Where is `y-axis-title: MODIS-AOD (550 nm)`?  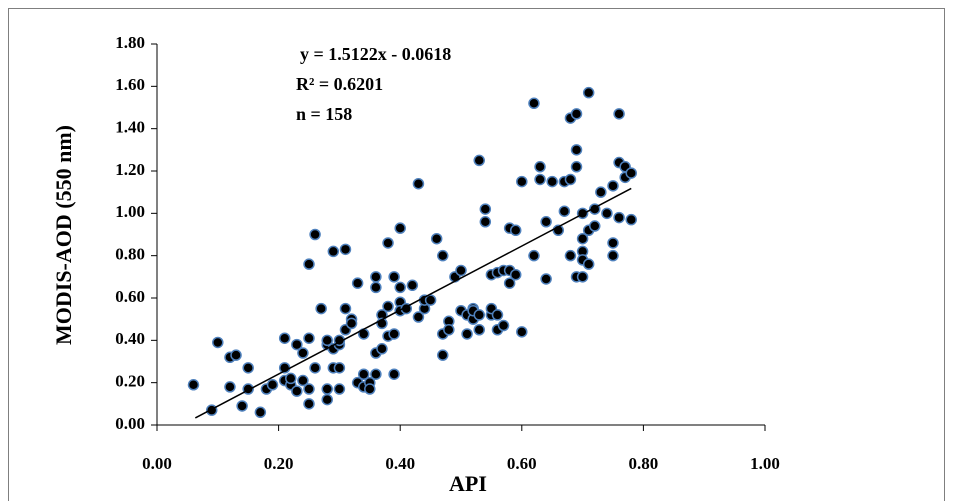
y-axis-title: MODIS-AOD (550 nm) is located at coordinates (63, 235).